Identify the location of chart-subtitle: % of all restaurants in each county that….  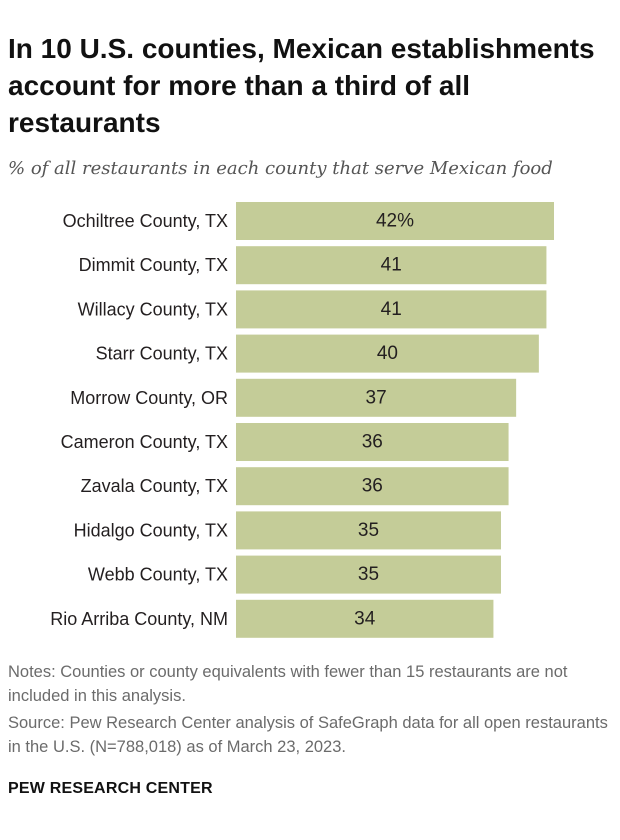
(280, 168).